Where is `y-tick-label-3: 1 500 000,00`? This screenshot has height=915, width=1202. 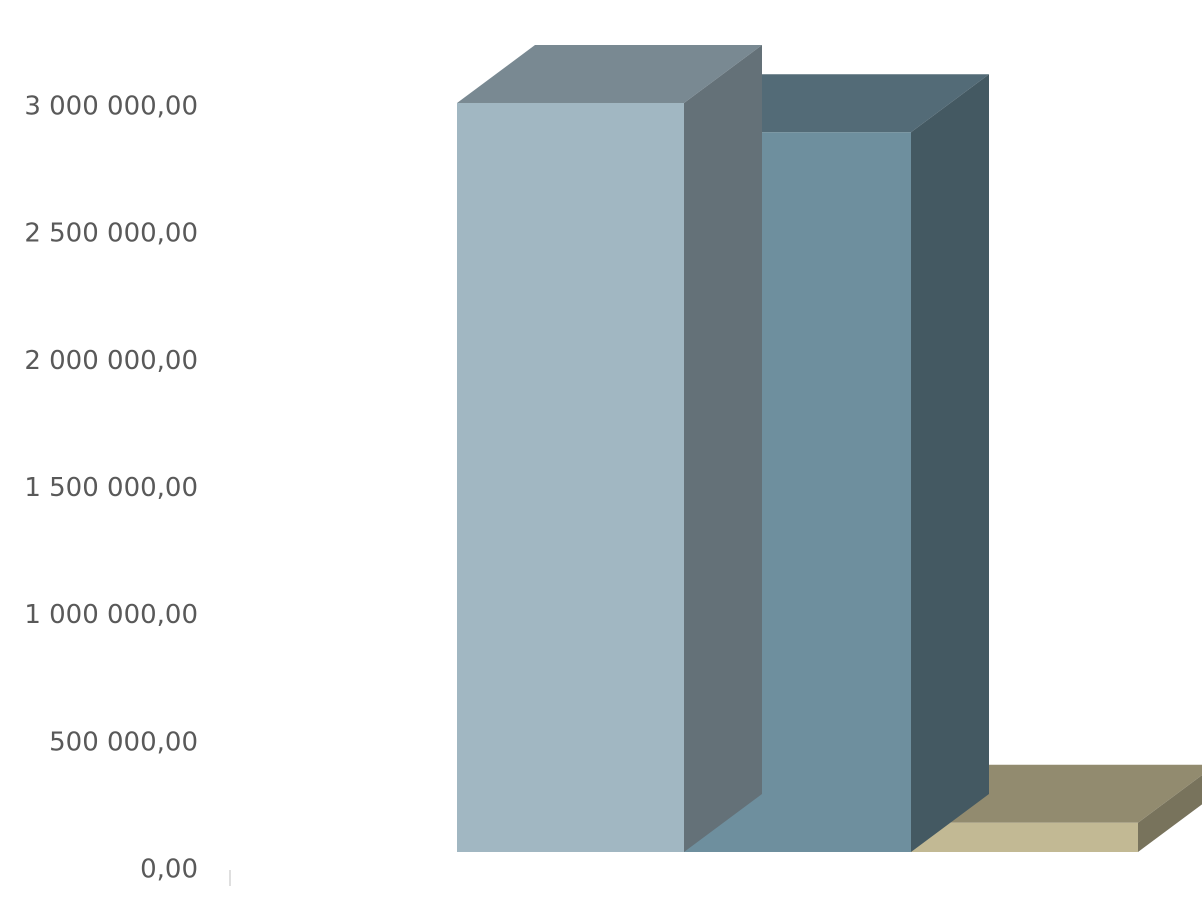 y-tick-label-3: 1 500 000,00 is located at coordinates (111, 488).